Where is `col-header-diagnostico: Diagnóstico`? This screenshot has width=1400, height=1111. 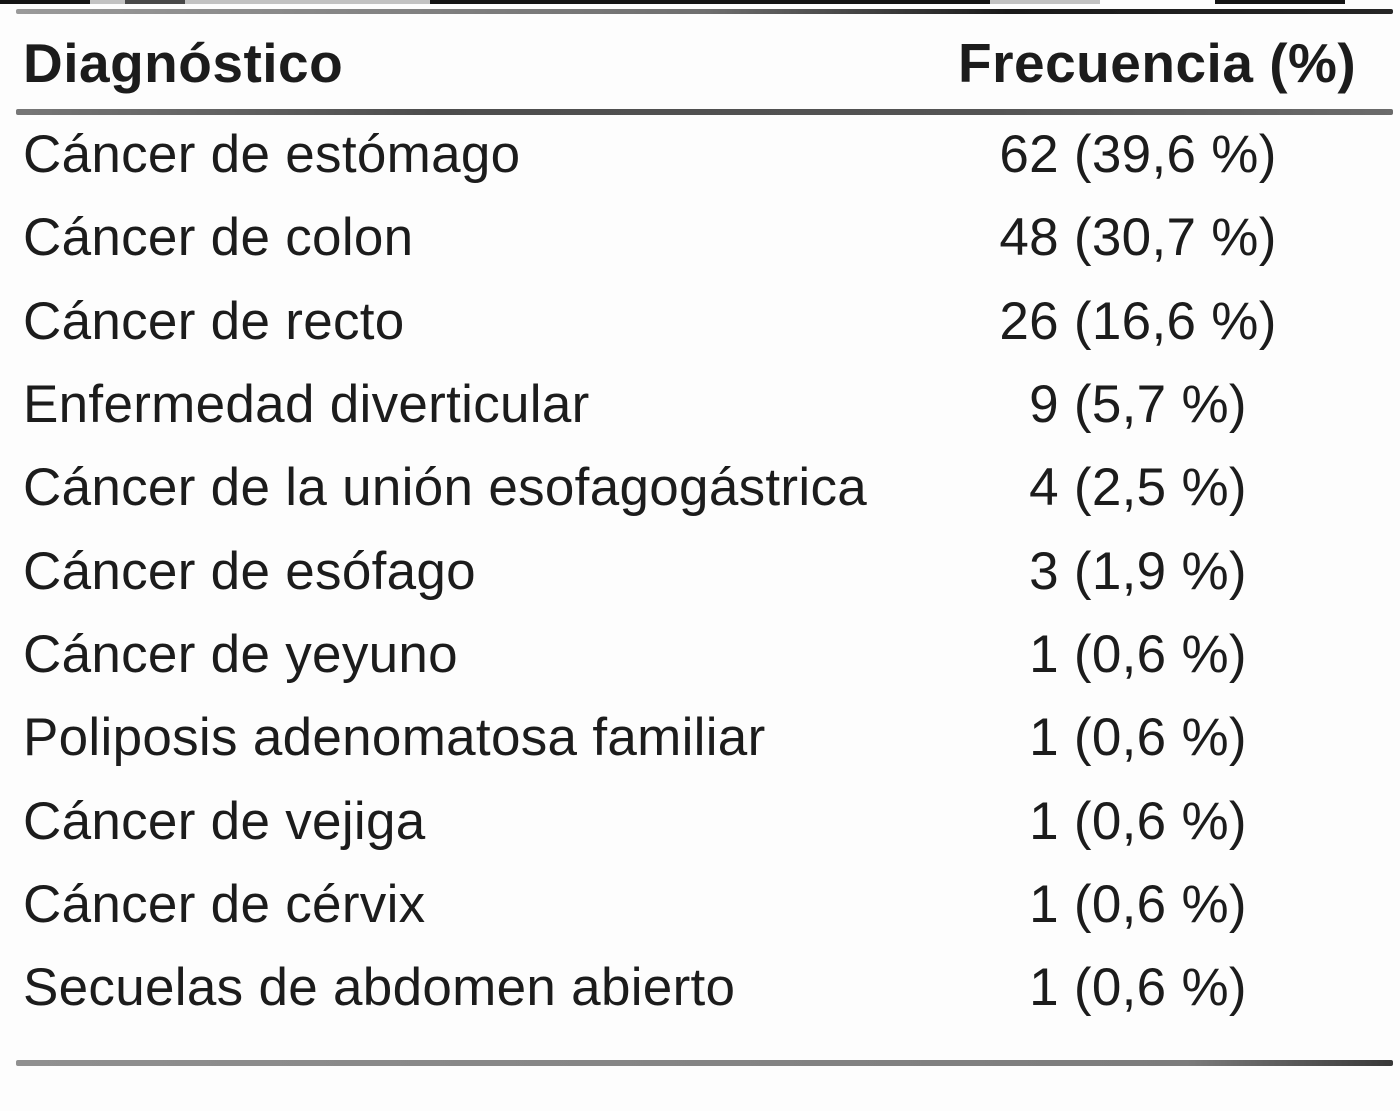
col-header-diagnostico: Diagnóstico is located at coordinates (183, 63).